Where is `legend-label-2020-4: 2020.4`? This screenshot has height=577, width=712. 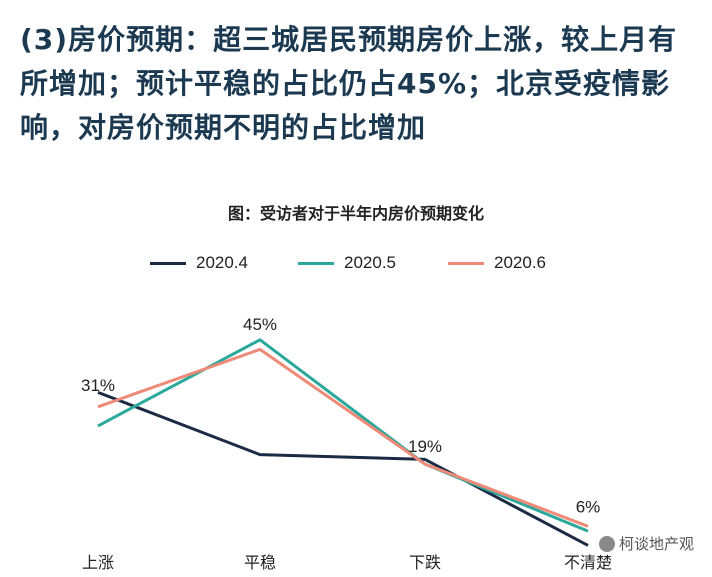 legend-label-2020-4: 2020.4 is located at coordinates (222, 262).